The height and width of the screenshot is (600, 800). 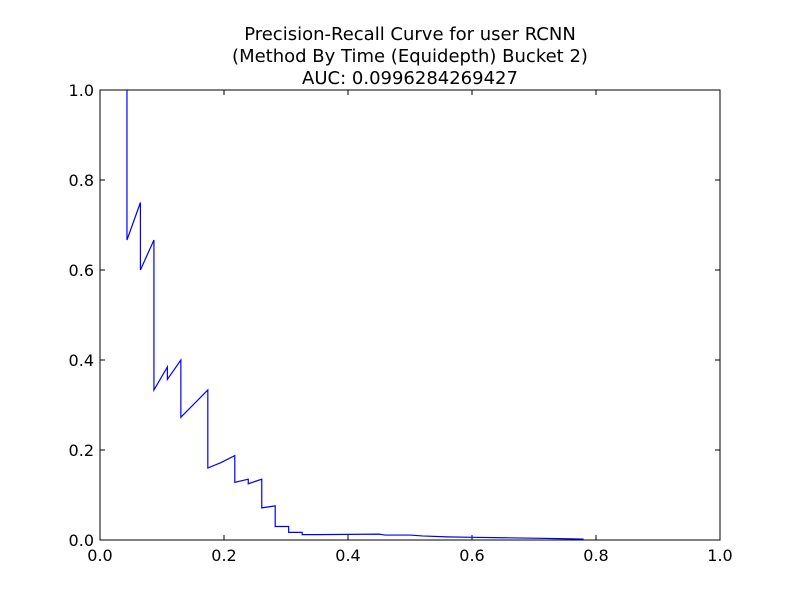 What do you see at coordinates (81, 90) in the screenshot?
I see `y-tick-label: 1.0` at bounding box center [81, 90].